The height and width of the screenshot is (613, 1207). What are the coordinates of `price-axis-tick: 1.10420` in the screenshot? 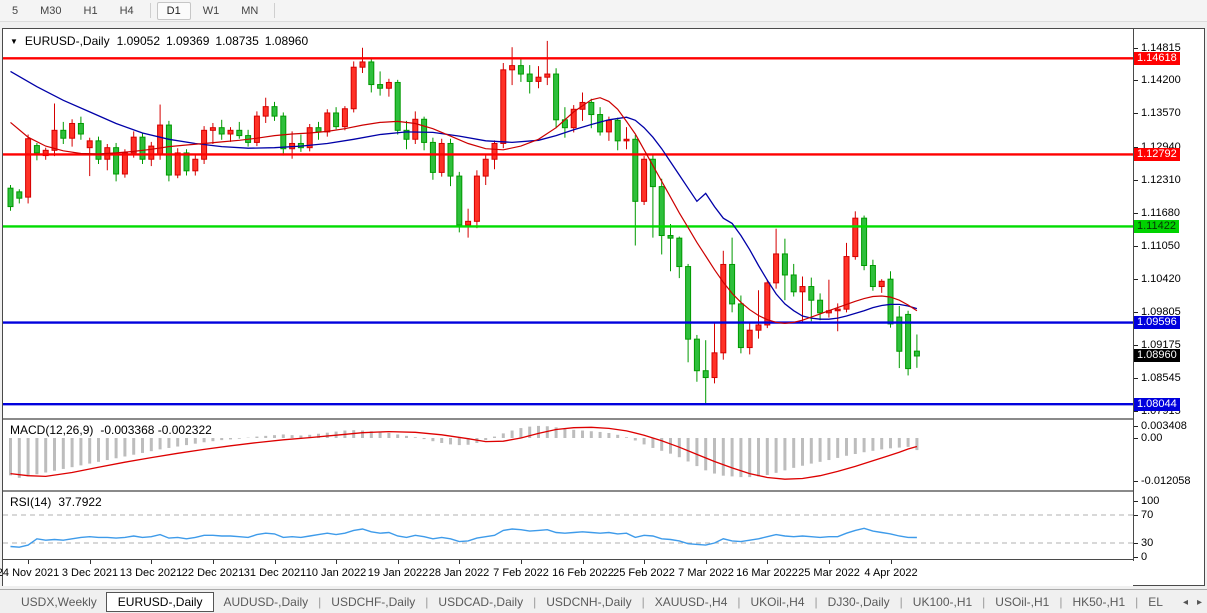 It's located at (1161, 279).